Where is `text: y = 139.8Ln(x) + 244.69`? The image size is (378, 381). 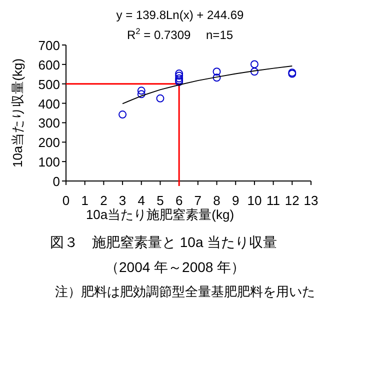 text: y = 139.8Ln(x) + 244.69 is located at coordinates (180, 15).